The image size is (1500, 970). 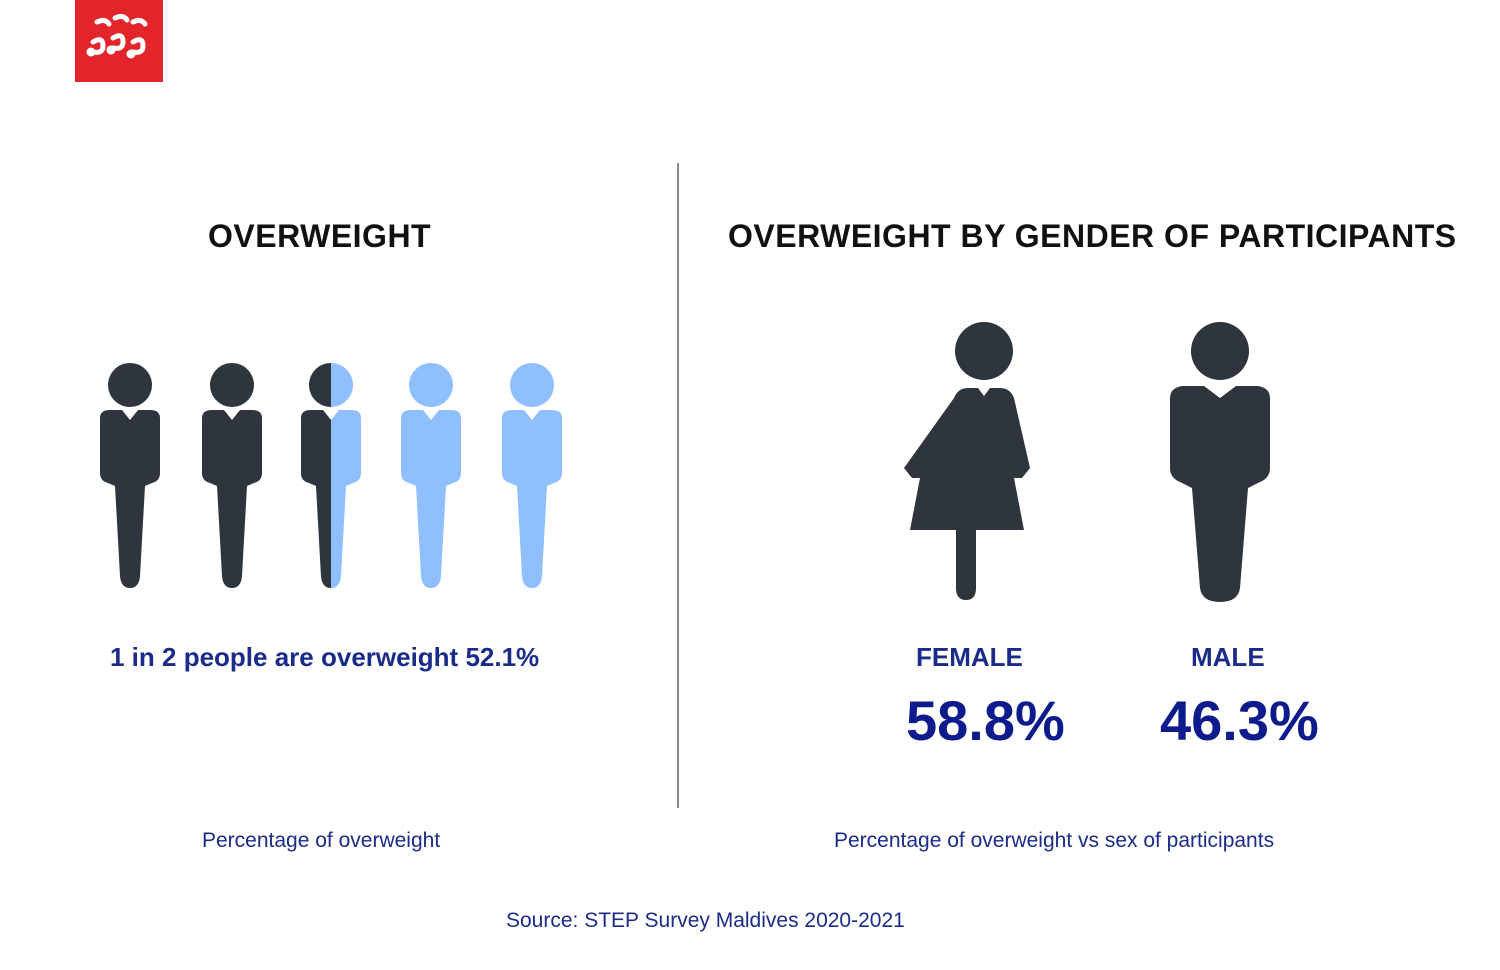 I want to click on female-value: 58.8%, so click(x=985, y=720).